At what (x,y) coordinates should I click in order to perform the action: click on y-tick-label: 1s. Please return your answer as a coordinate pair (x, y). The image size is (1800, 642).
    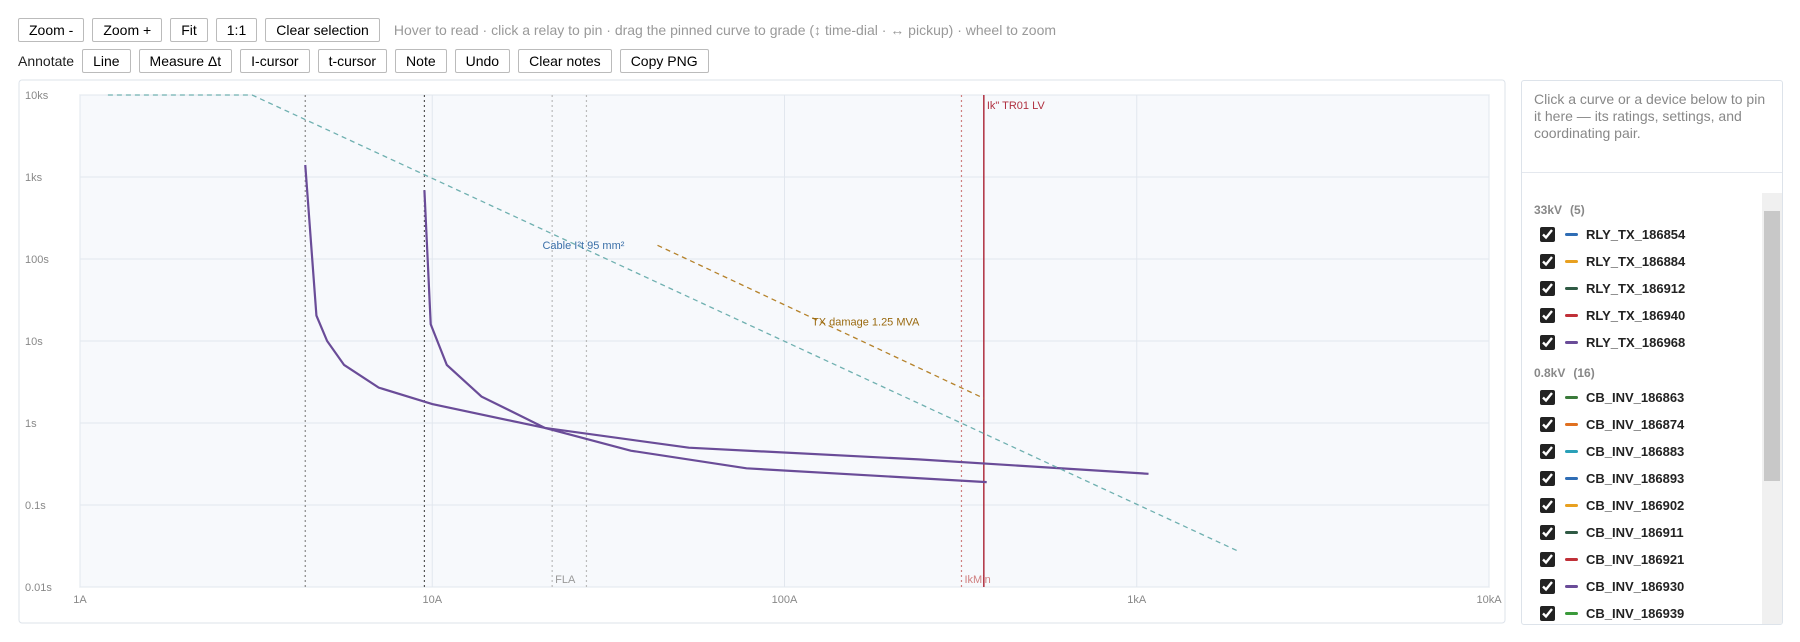
    Looking at the image, I should click on (31, 424).